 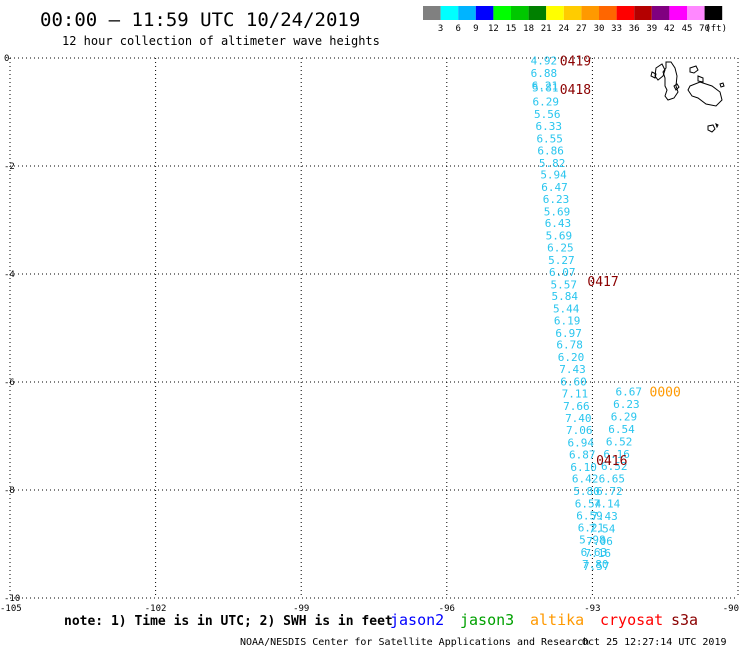 What do you see at coordinates (572, 369) in the screenshot?
I see `wave-height-label: 7.43` at bounding box center [572, 369].